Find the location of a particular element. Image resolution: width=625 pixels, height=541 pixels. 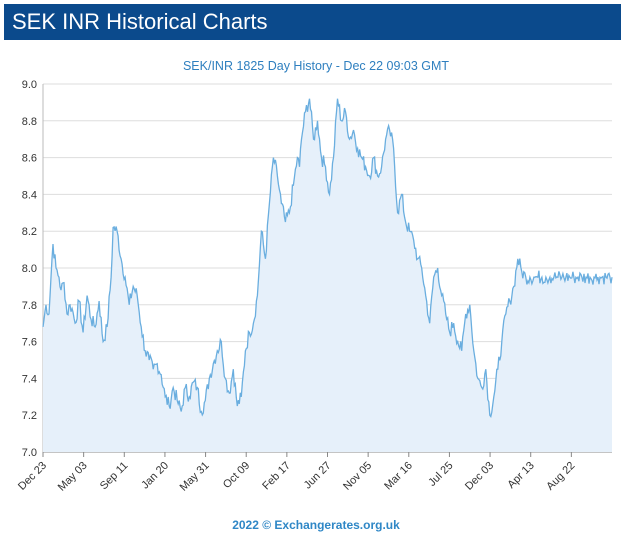

x-tick-label: Jun 27 is located at coordinates (318, 476).